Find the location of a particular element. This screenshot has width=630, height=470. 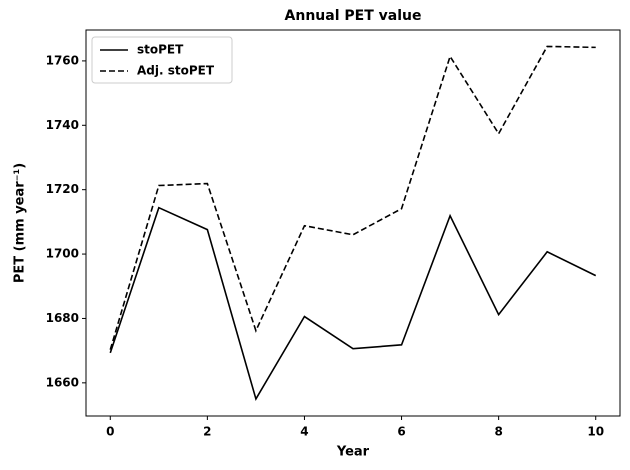

legend-label: Adj. stoPET is located at coordinates (176, 71).